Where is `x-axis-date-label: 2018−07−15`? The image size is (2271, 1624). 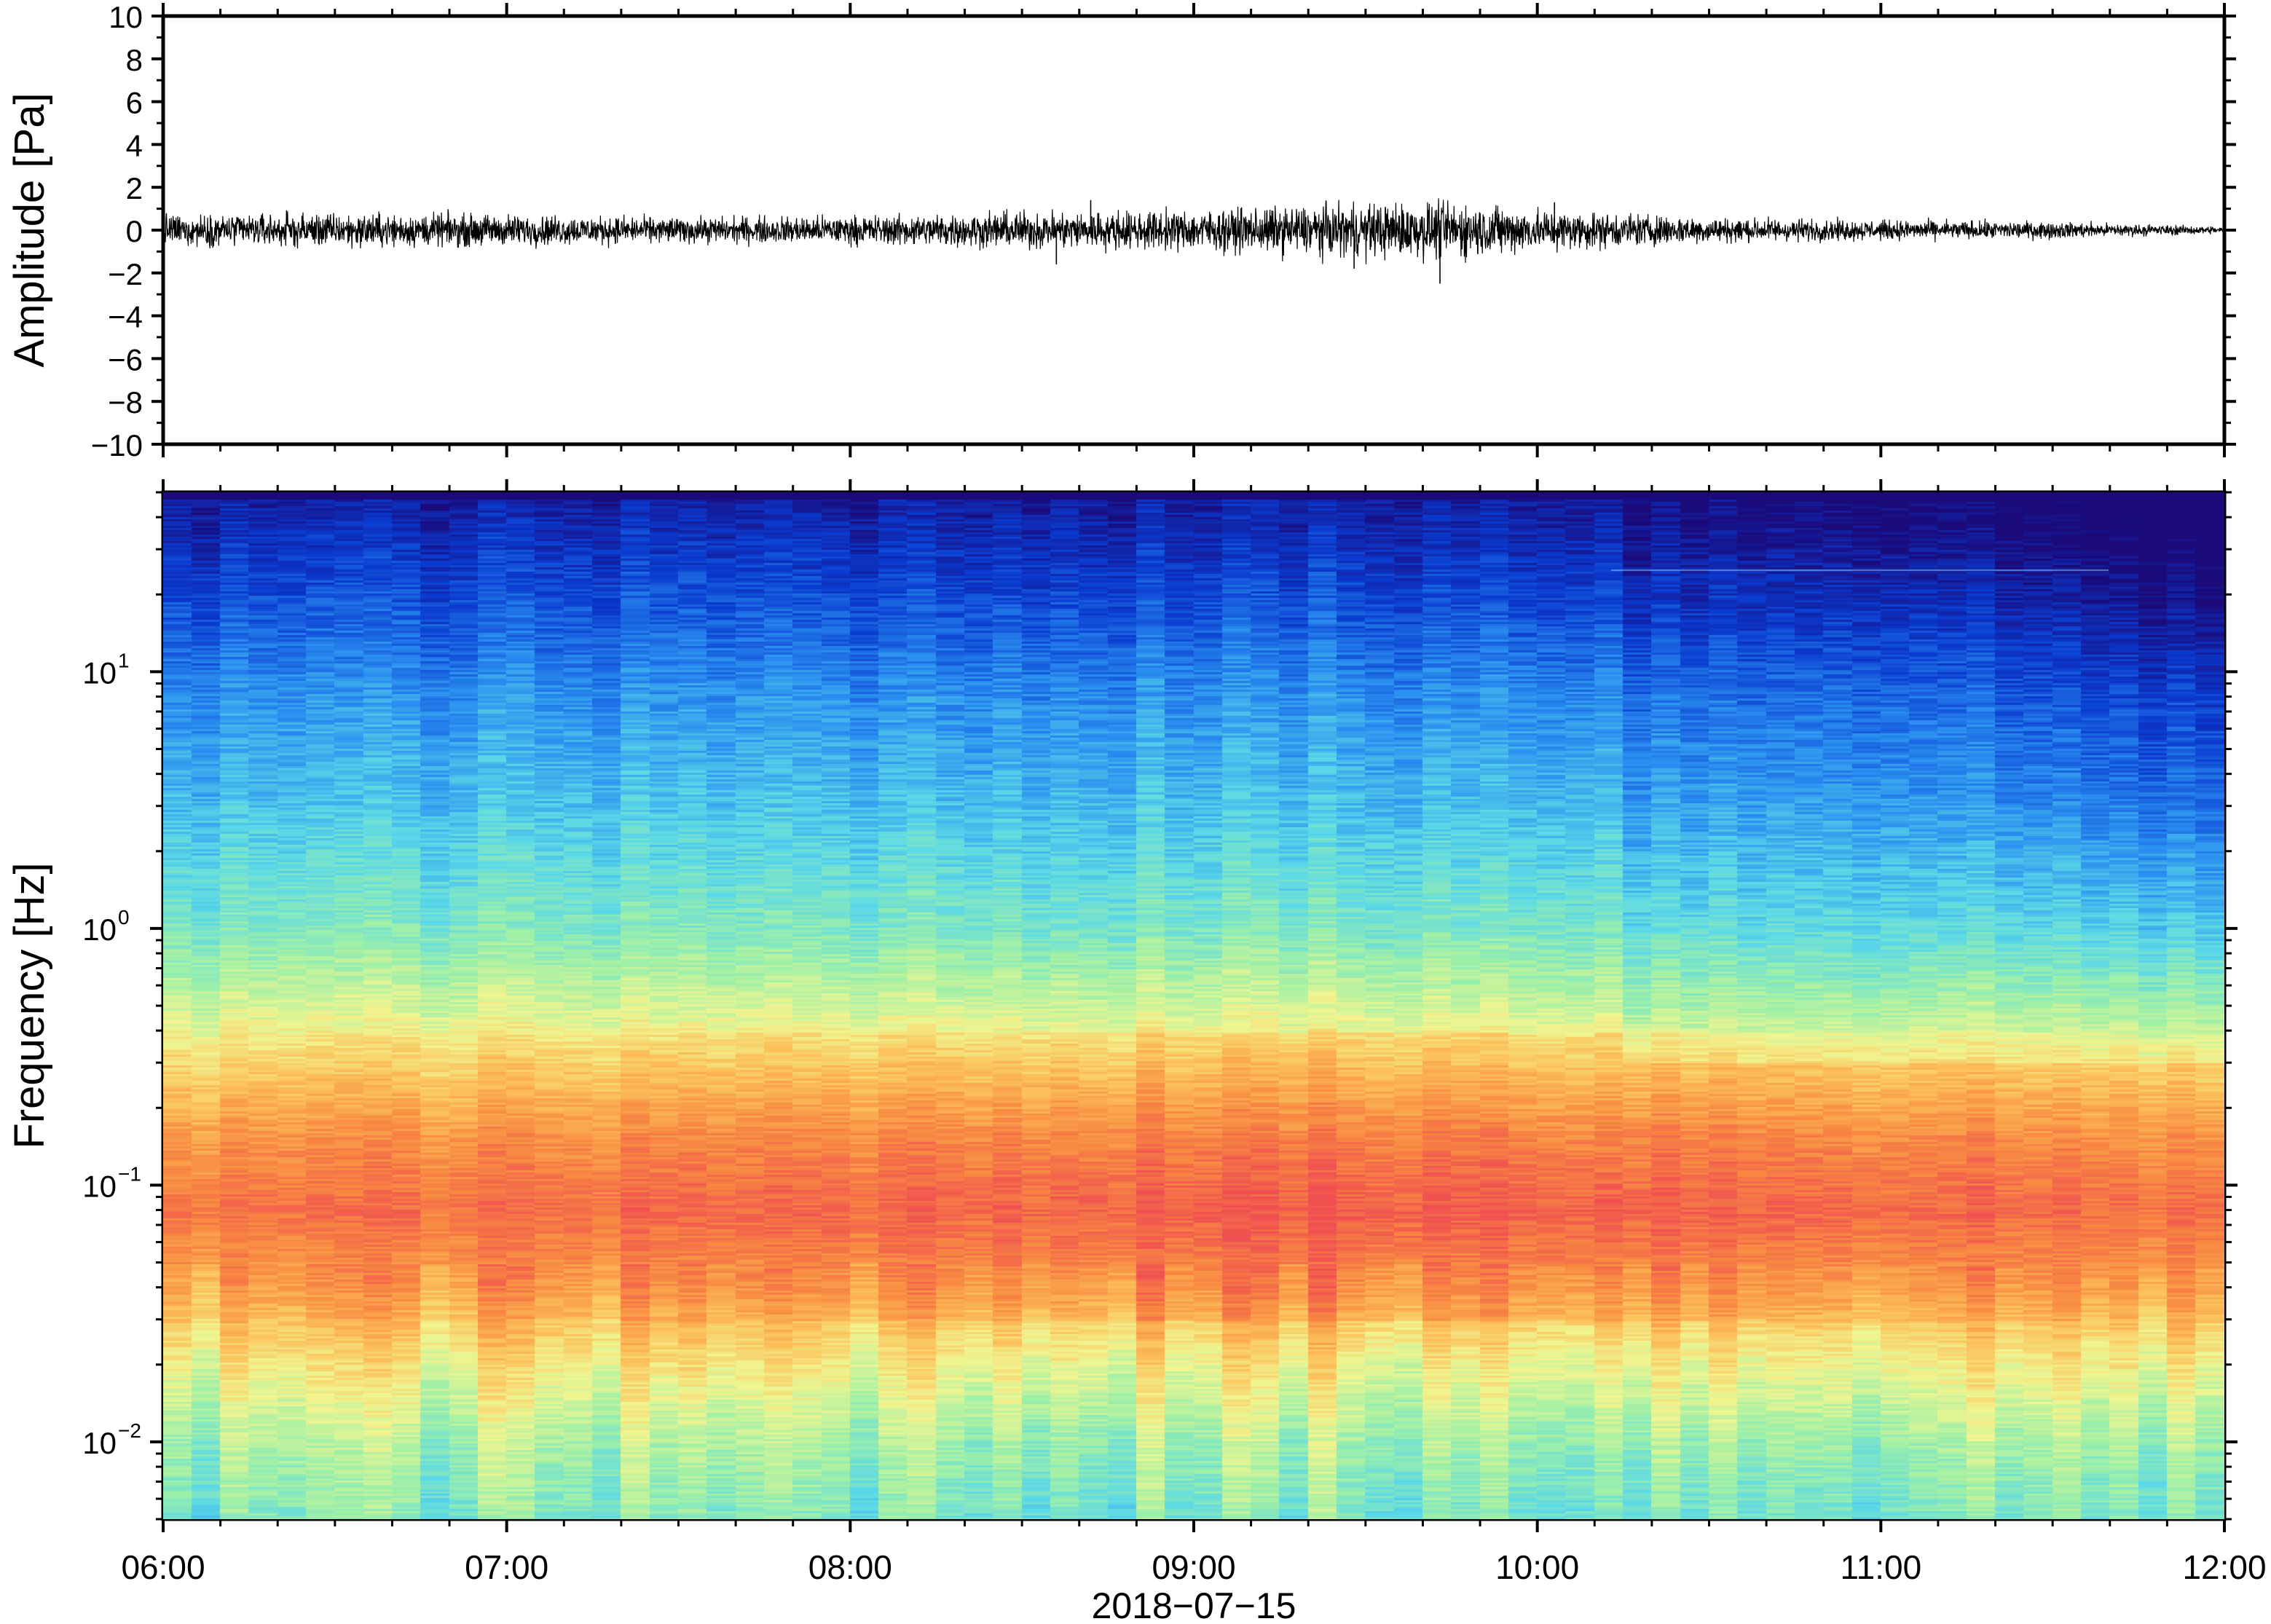 x-axis-date-label: 2018−07−15 is located at coordinates (1194, 1604).